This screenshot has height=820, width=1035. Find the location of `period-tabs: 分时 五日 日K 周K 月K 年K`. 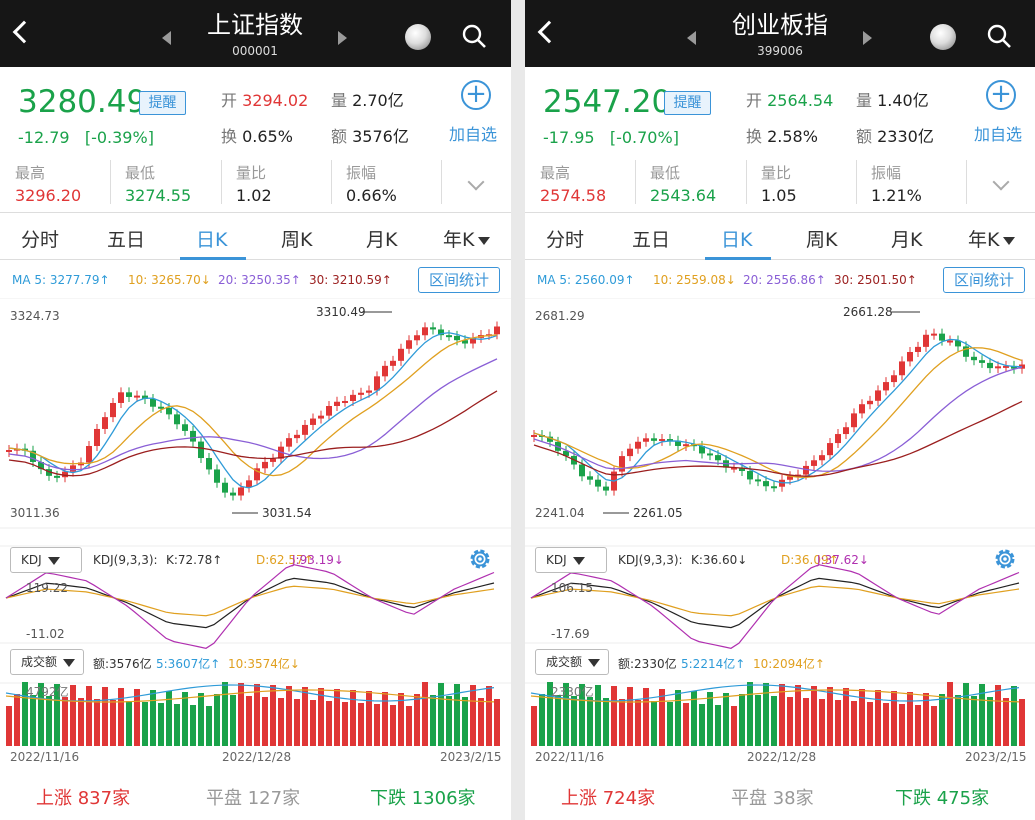

period-tabs: 分时 五日 日K 周K 月K 年K is located at coordinates (780, 236).